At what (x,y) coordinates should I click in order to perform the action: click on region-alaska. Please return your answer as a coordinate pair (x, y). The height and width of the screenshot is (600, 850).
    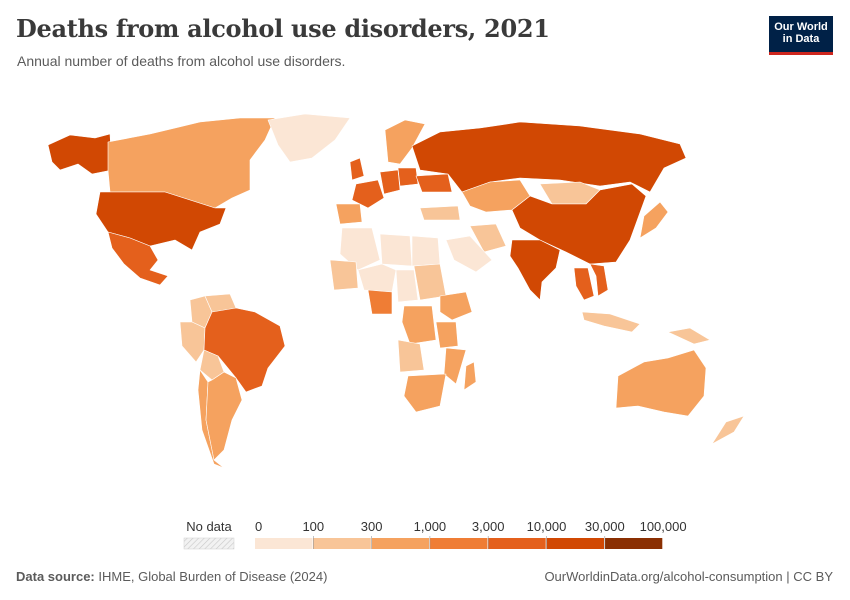
    Looking at the image, I should click on (80, 154).